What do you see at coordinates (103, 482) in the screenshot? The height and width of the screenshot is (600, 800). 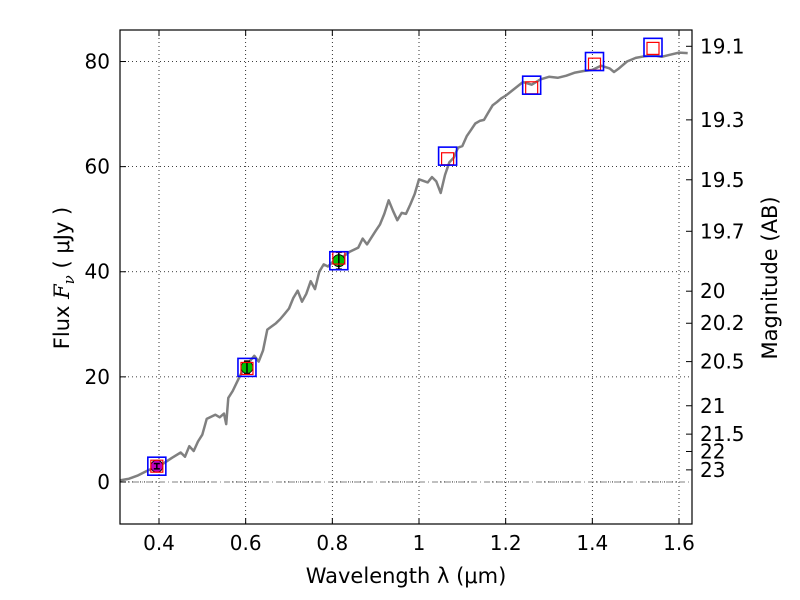 I see `y-tick-label: 0` at bounding box center [103, 482].